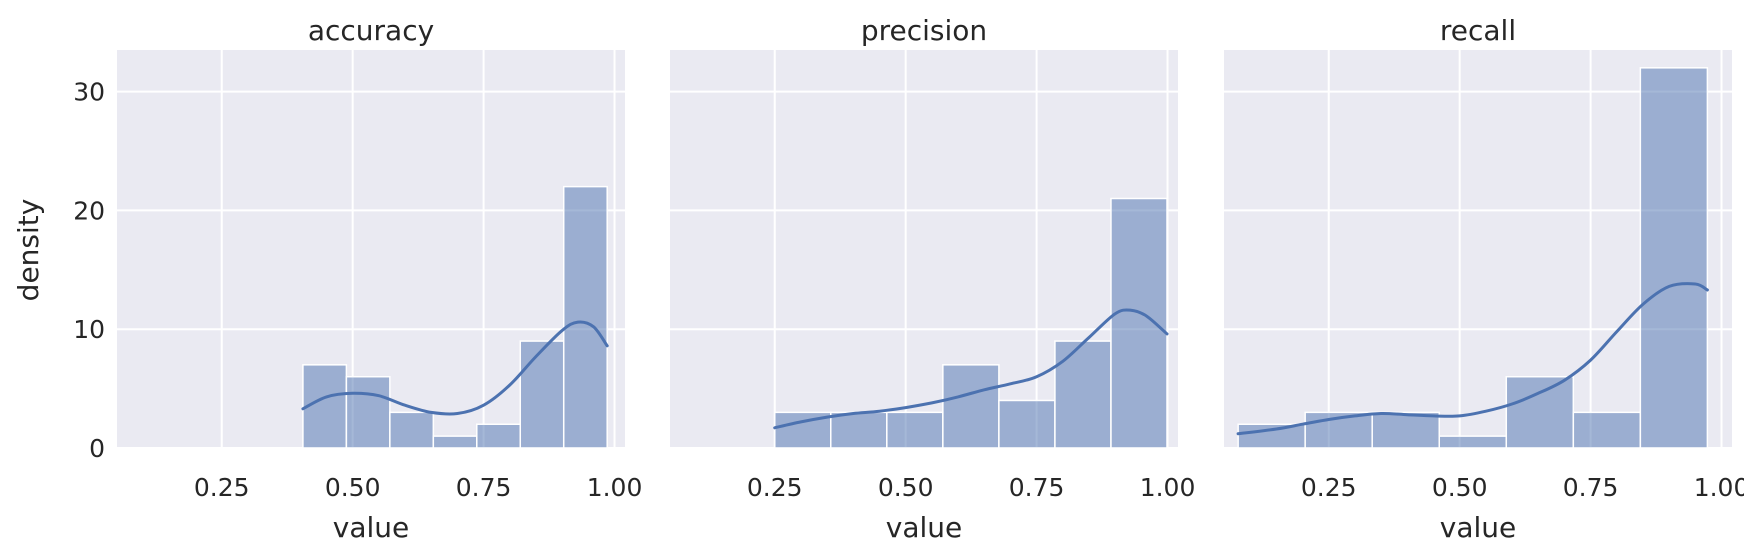 Image resolution: width=1744 pixels, height=556 pixels. I want to click on y-axis-label: density, so click(28, 250).